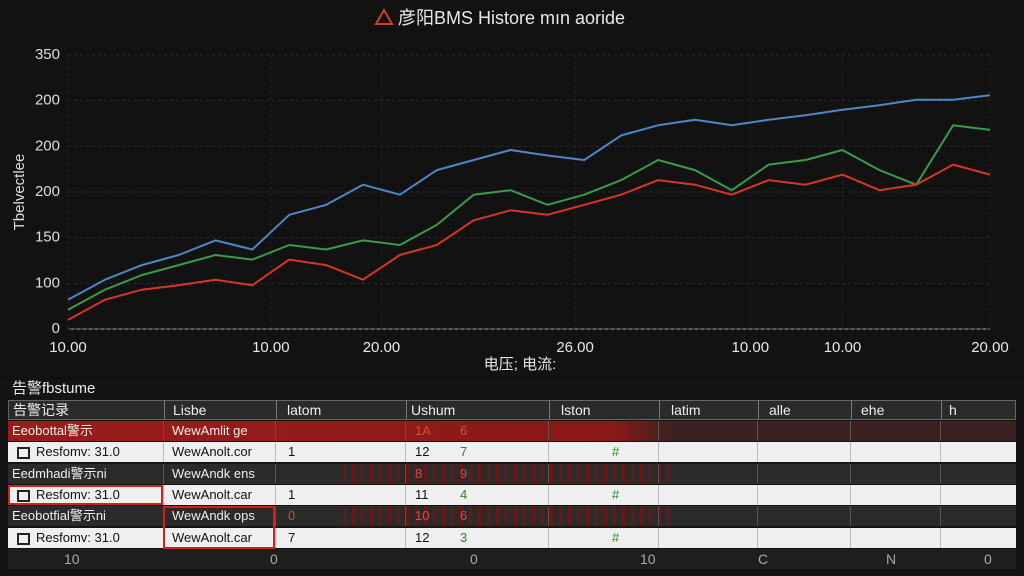 The image size is (1024, 576). What do you see at coordinates (85, 494) in the screenshot?
I see `selected-cell` at bounding box center [85, 494].